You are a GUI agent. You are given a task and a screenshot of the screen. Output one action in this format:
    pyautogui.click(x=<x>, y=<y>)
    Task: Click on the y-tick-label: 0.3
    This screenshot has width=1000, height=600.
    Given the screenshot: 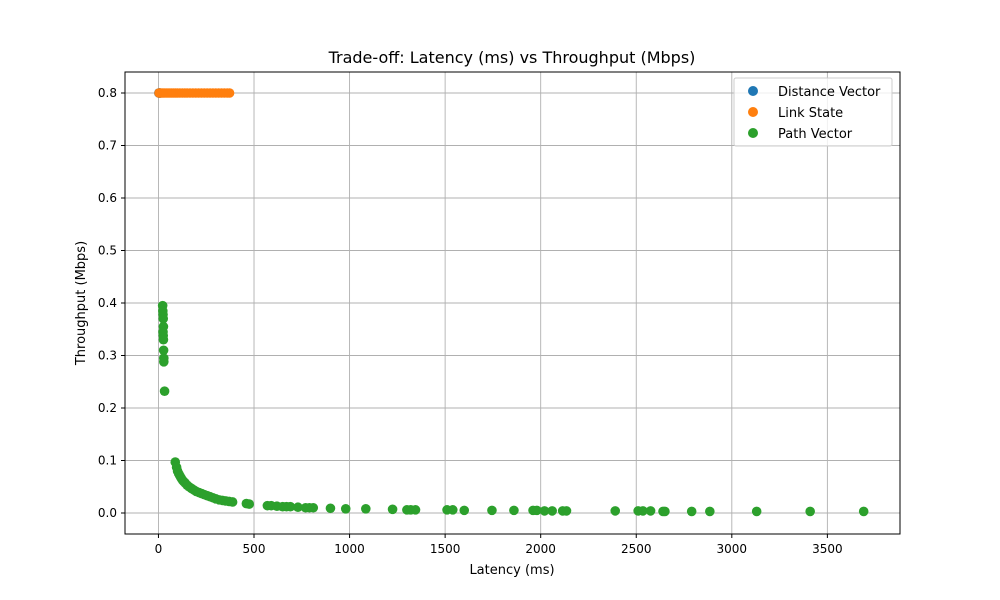 What is the action you would take?
    pyautogui.click(x=107, y=356)
    